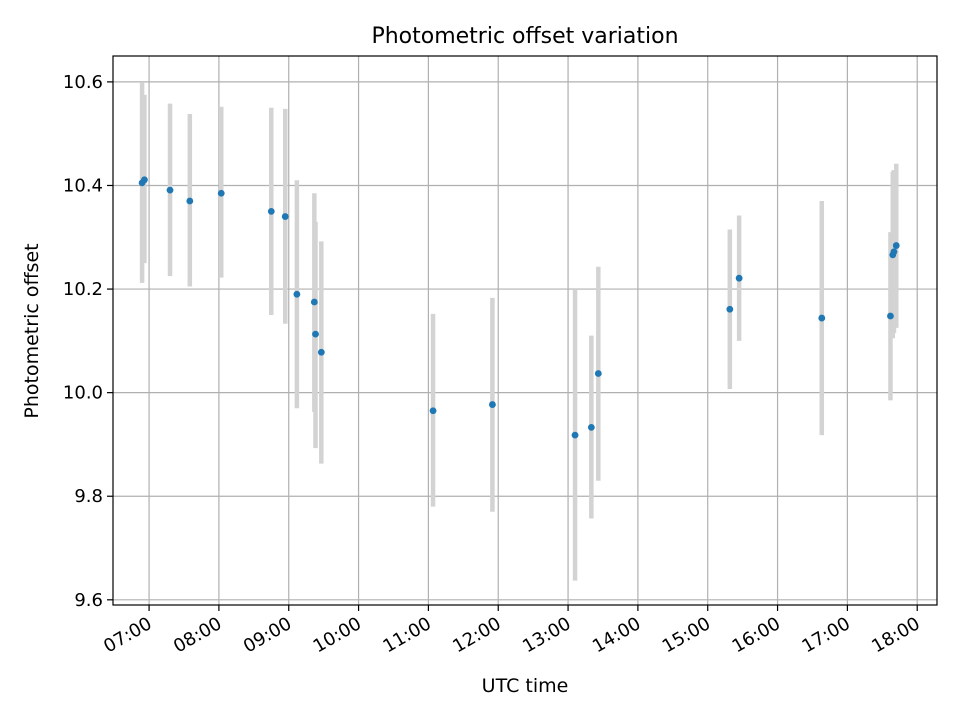 This screenshot has height=720, width=960. I want to click on y-tick-label: 10.6, so click(83, 82).